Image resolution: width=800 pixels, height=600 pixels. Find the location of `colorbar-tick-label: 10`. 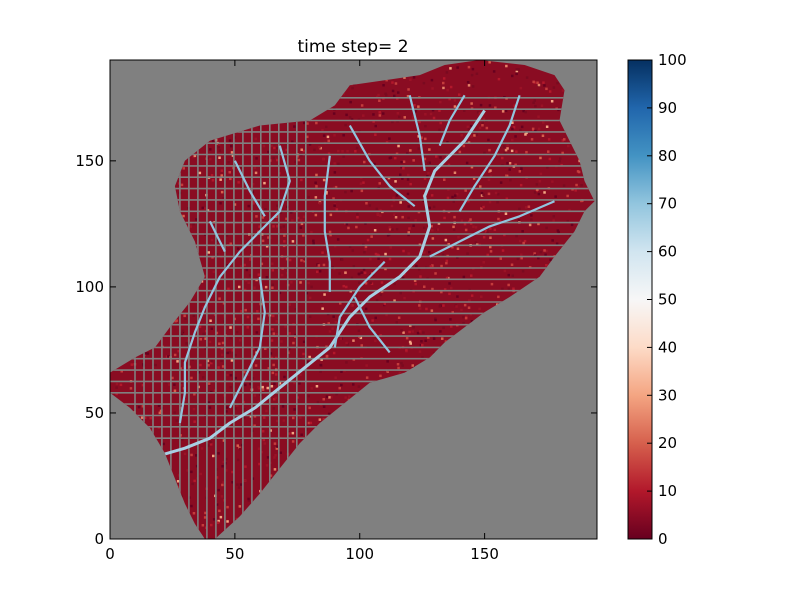

colorbar-tick-label: 10 is located at coordinates (667, 491).